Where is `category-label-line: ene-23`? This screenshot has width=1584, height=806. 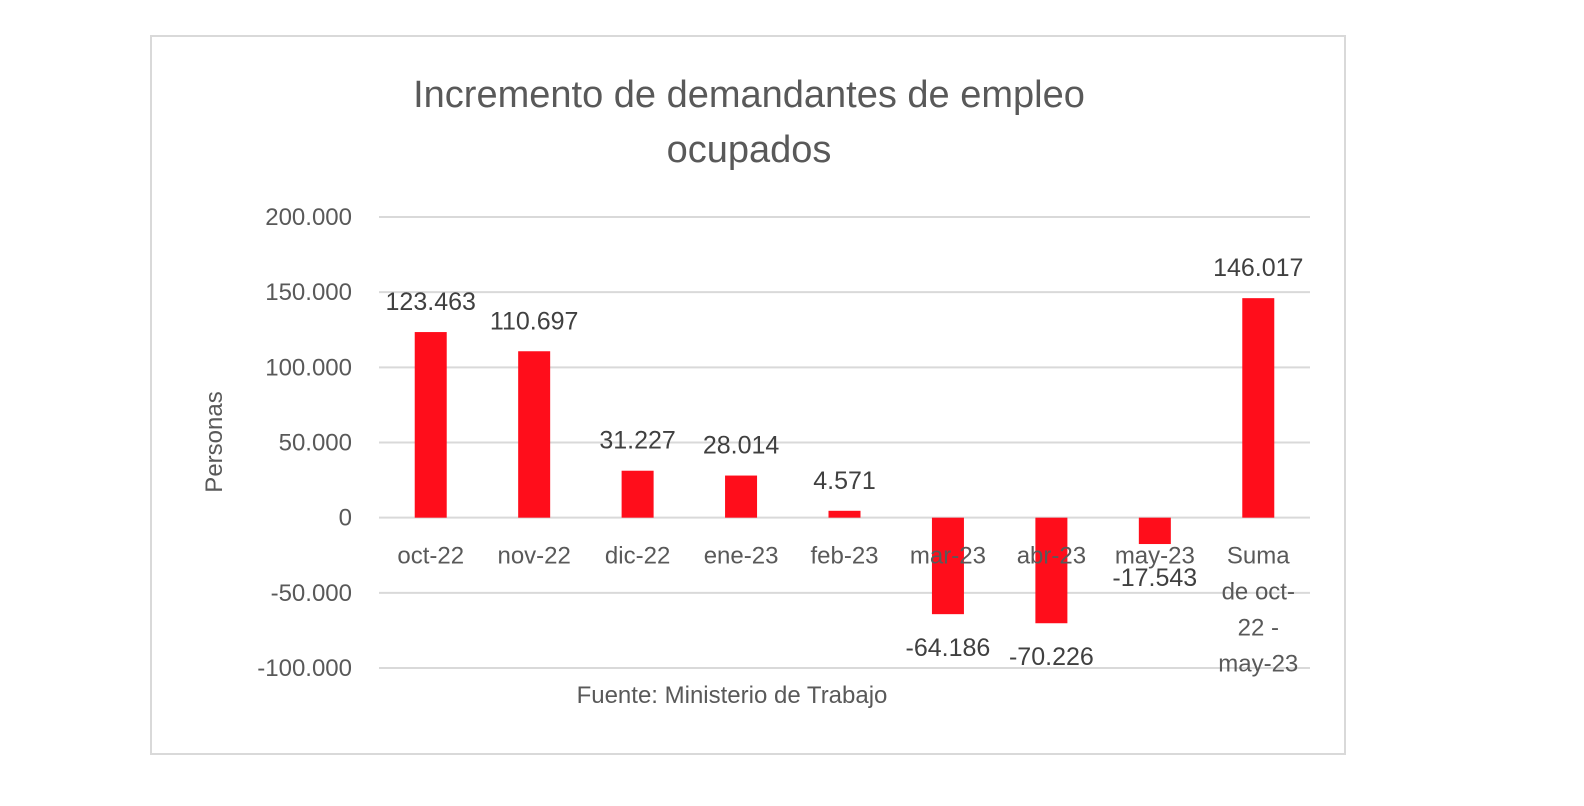 category-label-line: ene-23 is located at coordinates (741, 556).